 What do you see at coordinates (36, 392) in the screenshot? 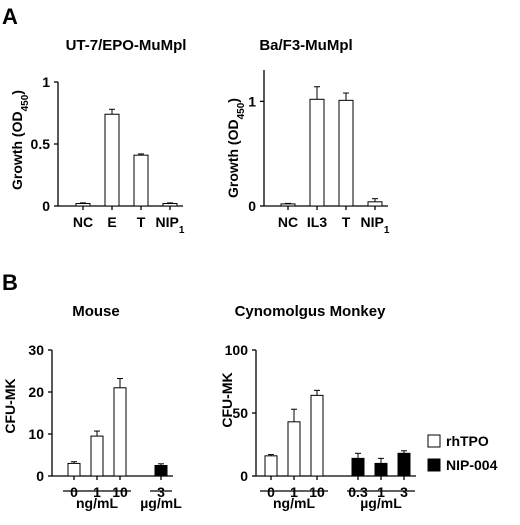
I see `y-tick-label: 20` at bounding box center [36, 392].